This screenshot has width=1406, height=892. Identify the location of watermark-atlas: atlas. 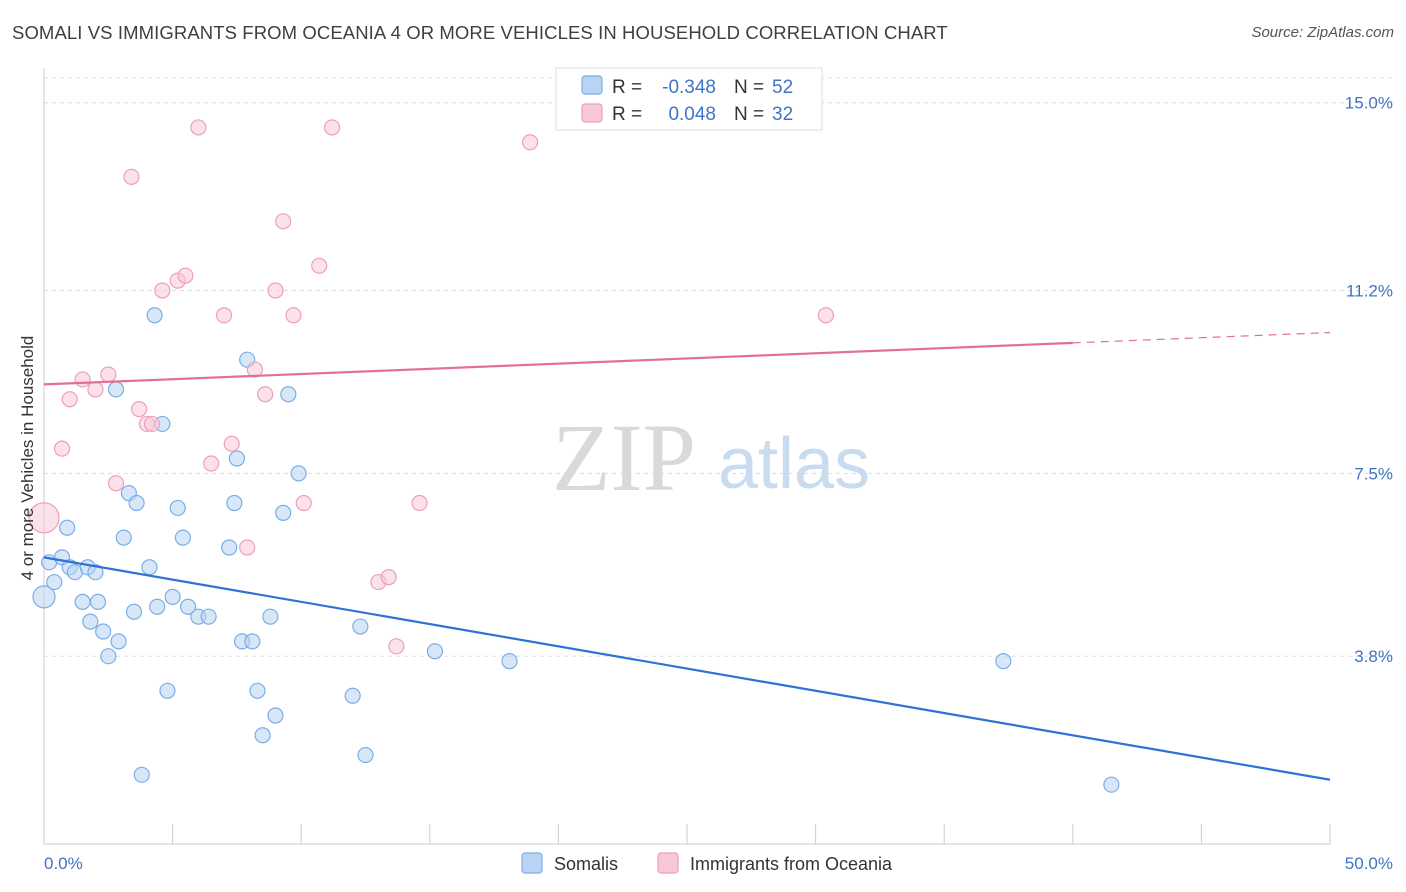
(794, 464).